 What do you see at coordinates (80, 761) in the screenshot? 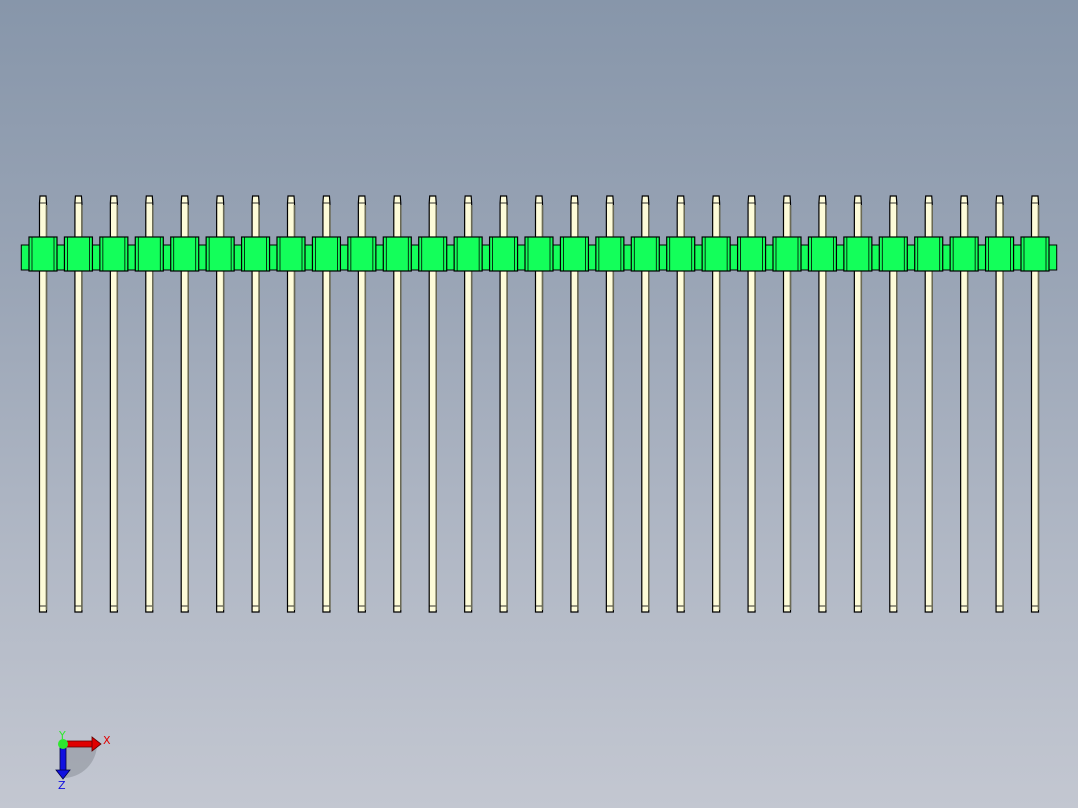
I see `triad-shadow` at bounding box center [80, 761].